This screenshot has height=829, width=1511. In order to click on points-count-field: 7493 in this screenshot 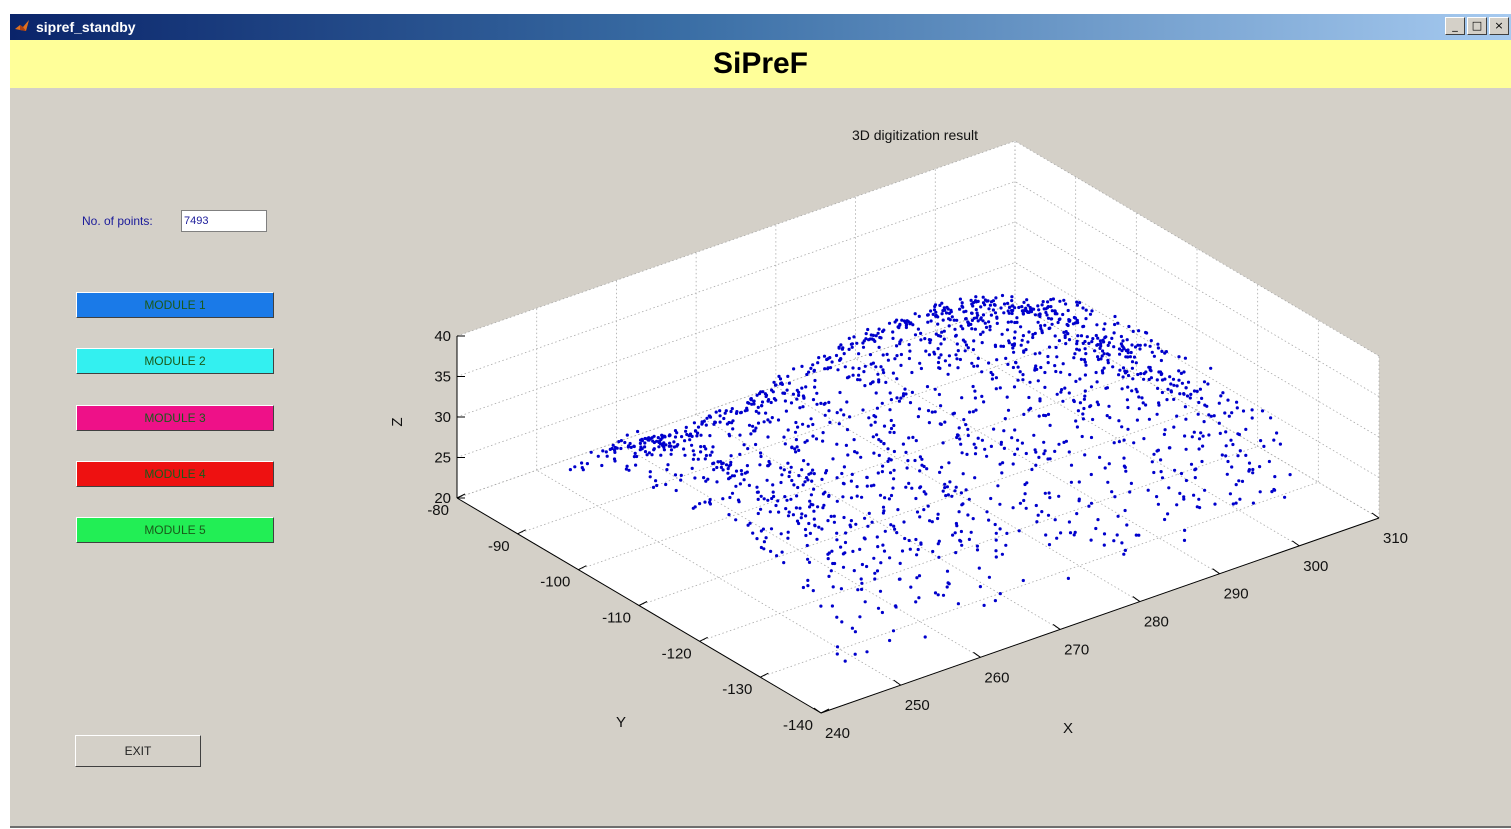, I will do `click(224, 221)`.